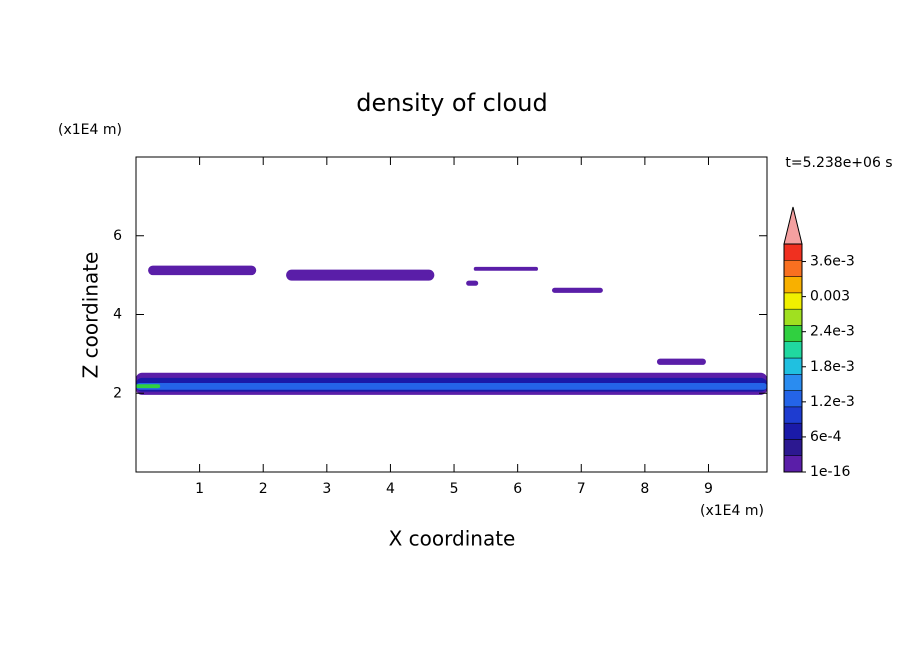 The height and width of the screenshot is (658, 904). Describe the element at coordinates (117, 315) in the screenshot. I see `y-tick-label: 4` at that location.